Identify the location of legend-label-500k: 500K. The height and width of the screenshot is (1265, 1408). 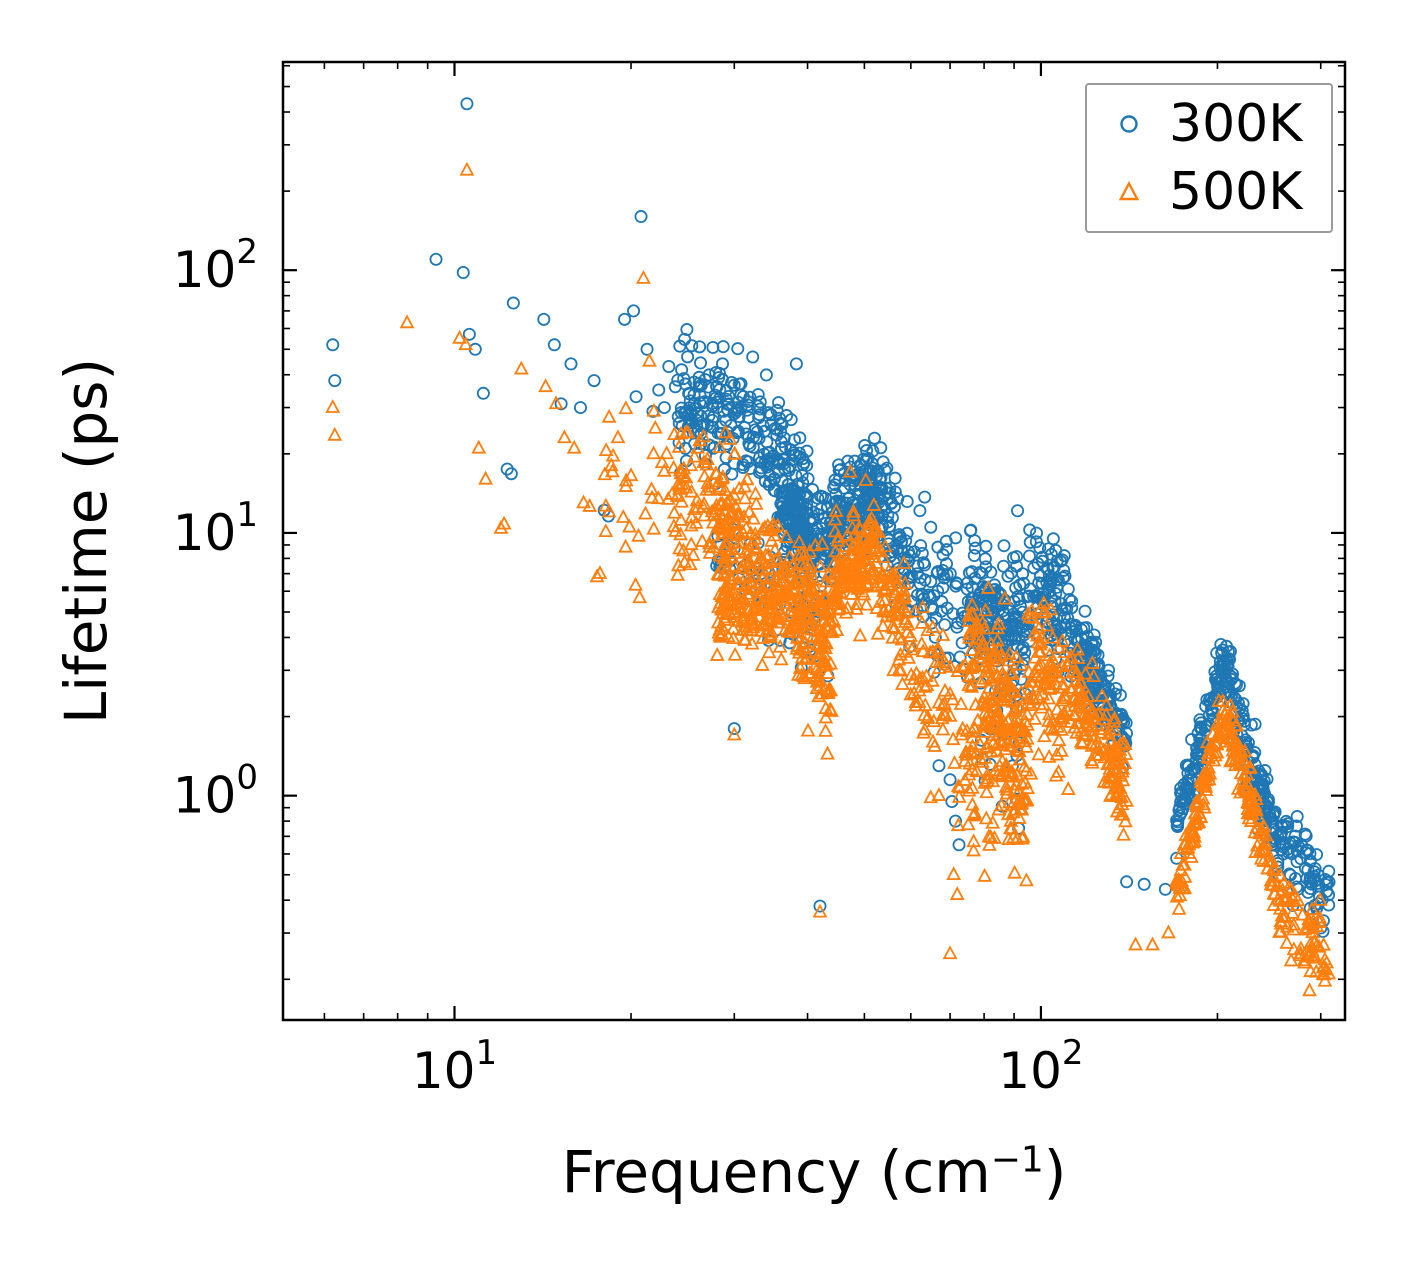
(1236, 192).